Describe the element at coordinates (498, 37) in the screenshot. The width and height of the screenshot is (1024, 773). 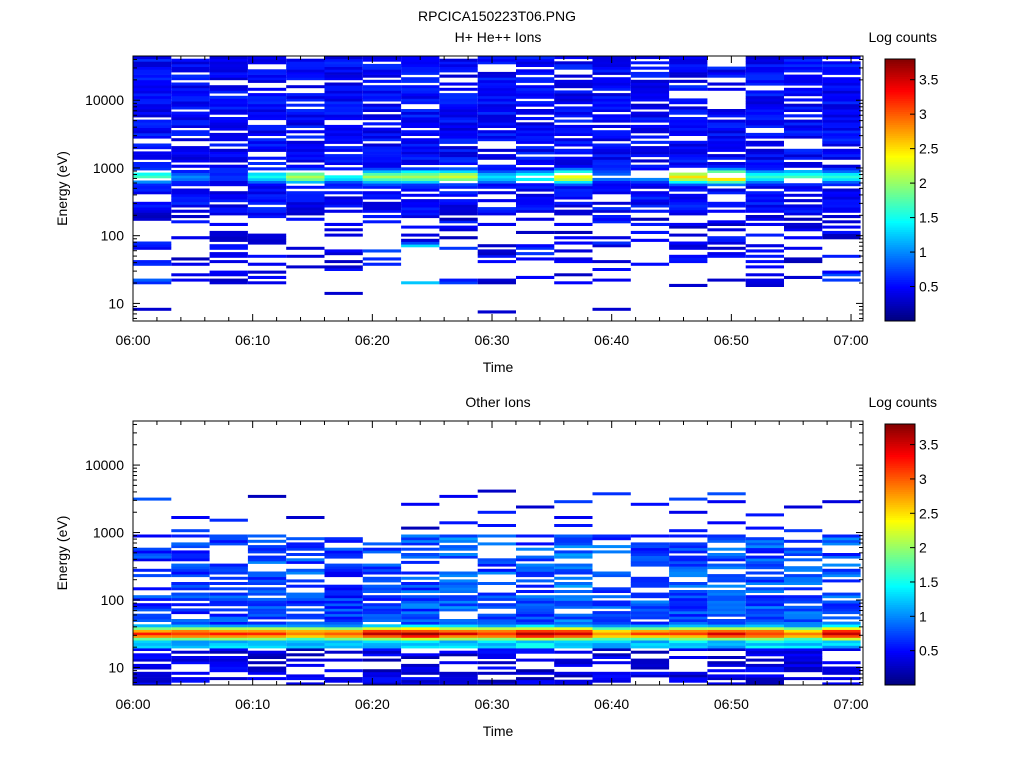
I see `panel-title: H+ He++ Ions` at that location.